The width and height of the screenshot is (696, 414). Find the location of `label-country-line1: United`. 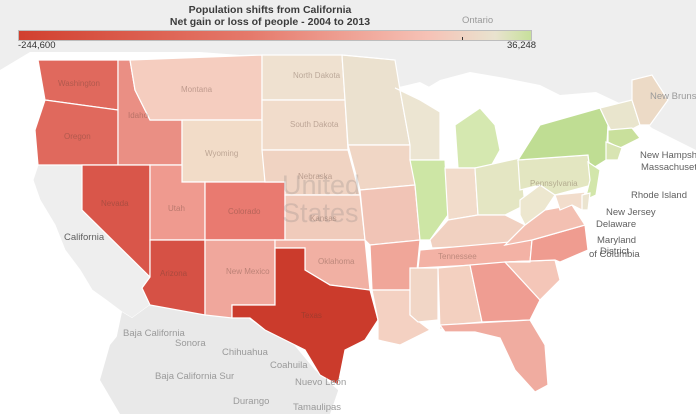

label-country-line1: United is located at coordinates (321, 185).